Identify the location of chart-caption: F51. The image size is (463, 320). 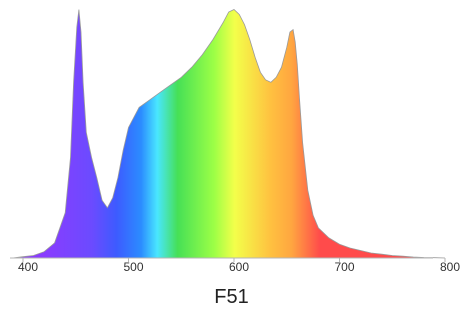
(231, 297).